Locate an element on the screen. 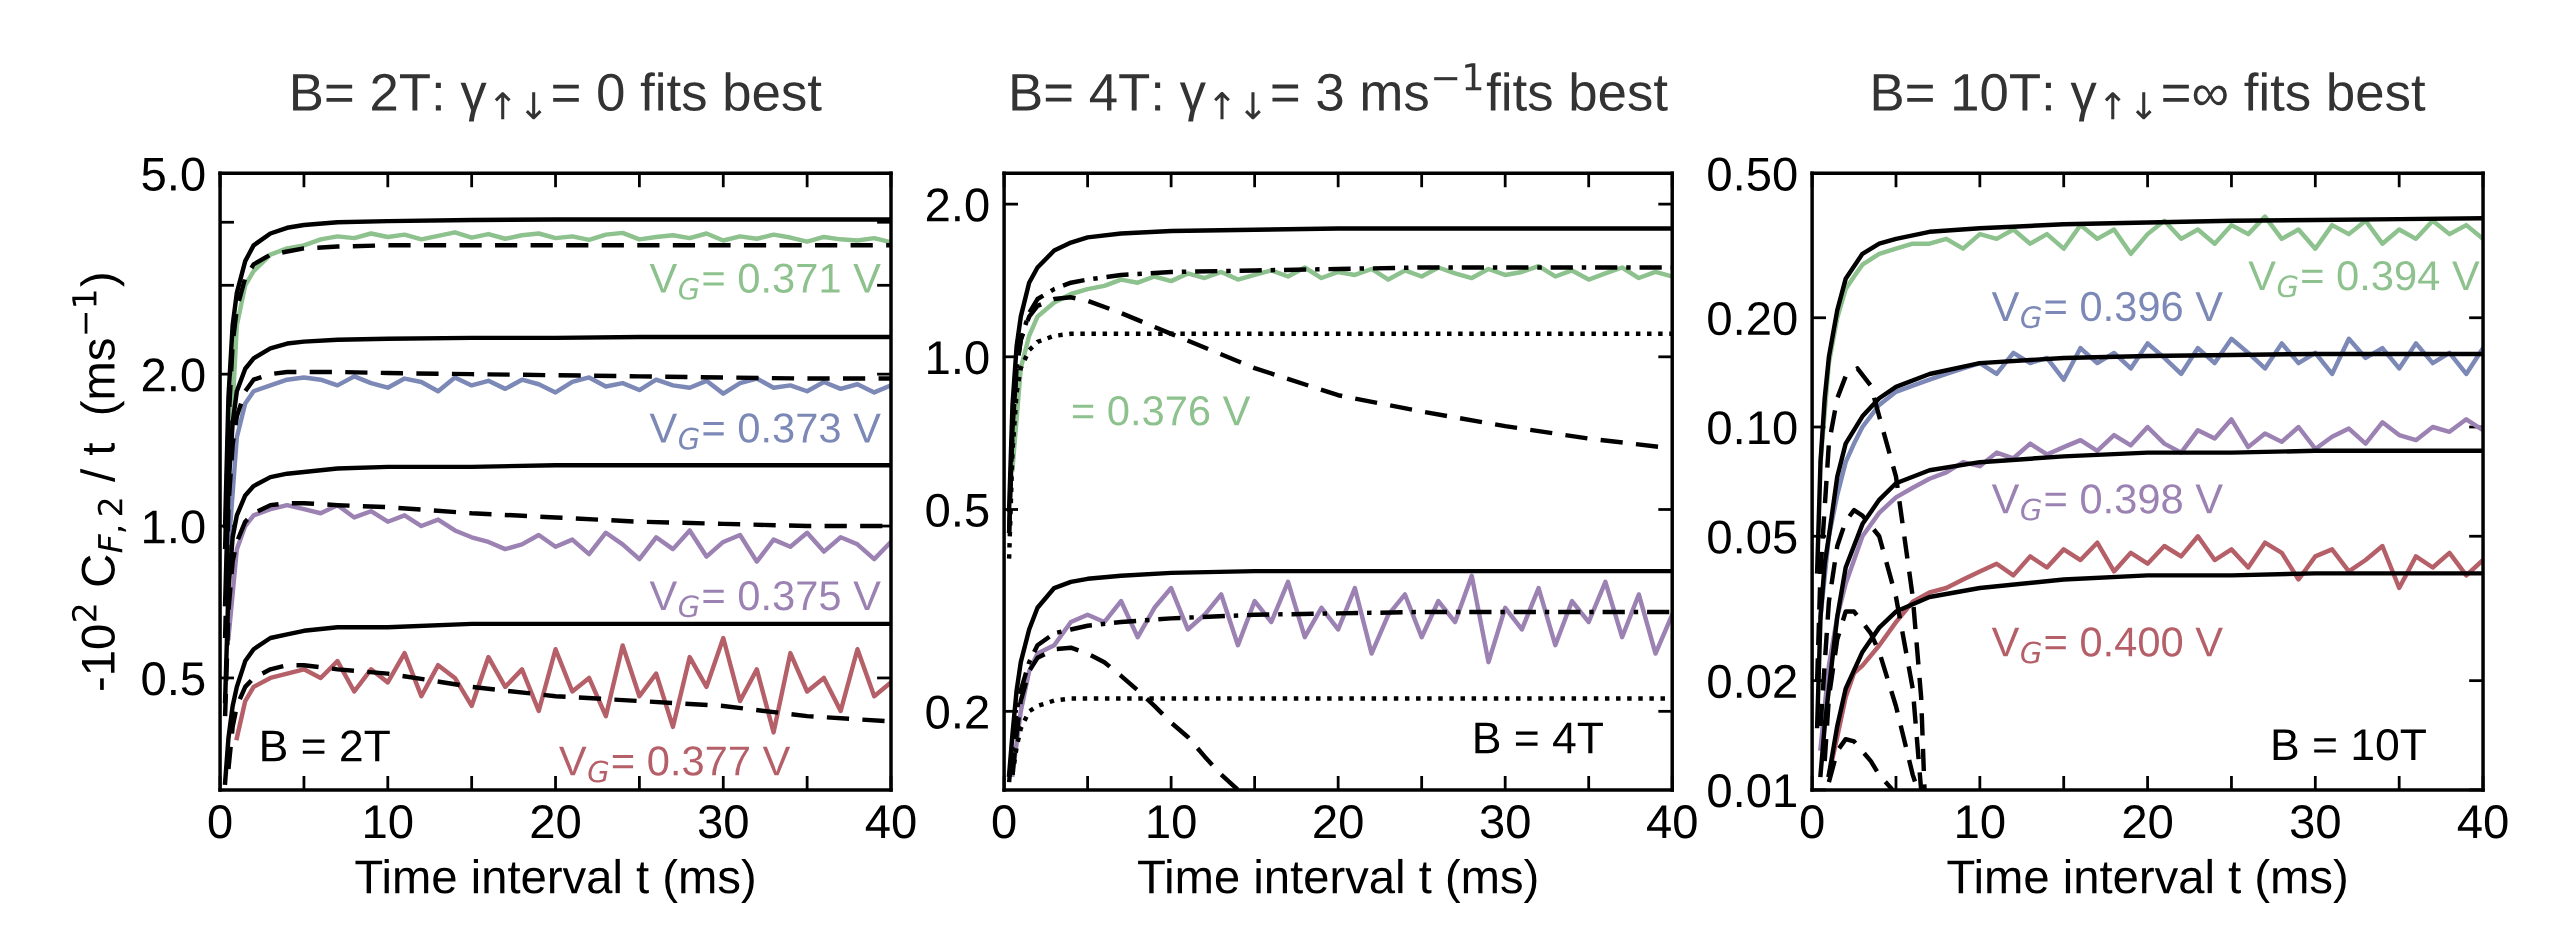 The height and width of the screenshot is (937, 2553). y-tick-label: 0.50 is located at coordinates (1752, 174).